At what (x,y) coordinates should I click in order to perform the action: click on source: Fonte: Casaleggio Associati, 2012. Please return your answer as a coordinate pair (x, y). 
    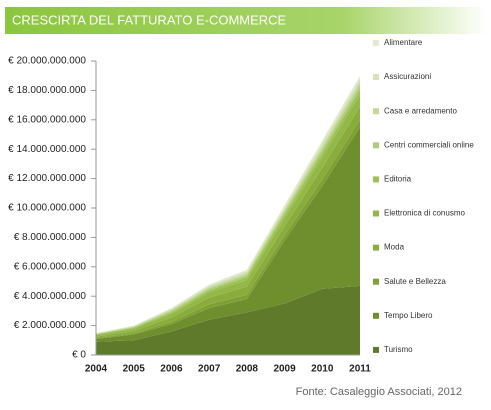
    Looking at the image, I should click on (379, 392).